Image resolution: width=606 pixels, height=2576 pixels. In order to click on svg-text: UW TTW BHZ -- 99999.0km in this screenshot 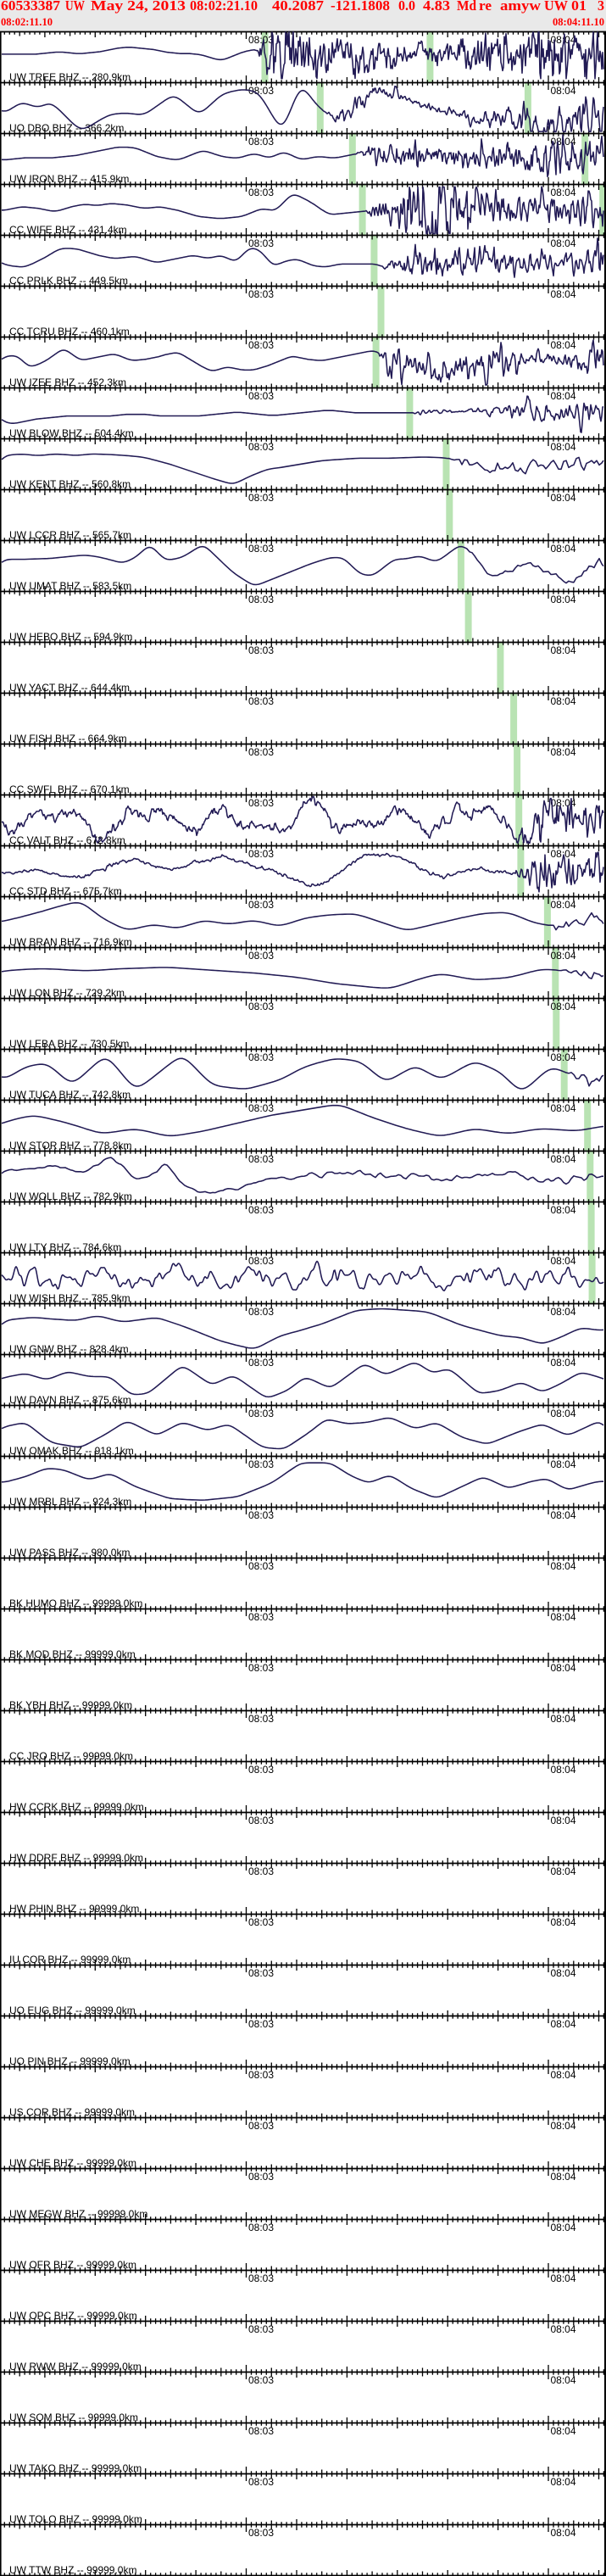, I will do `click(72, 2570)`.